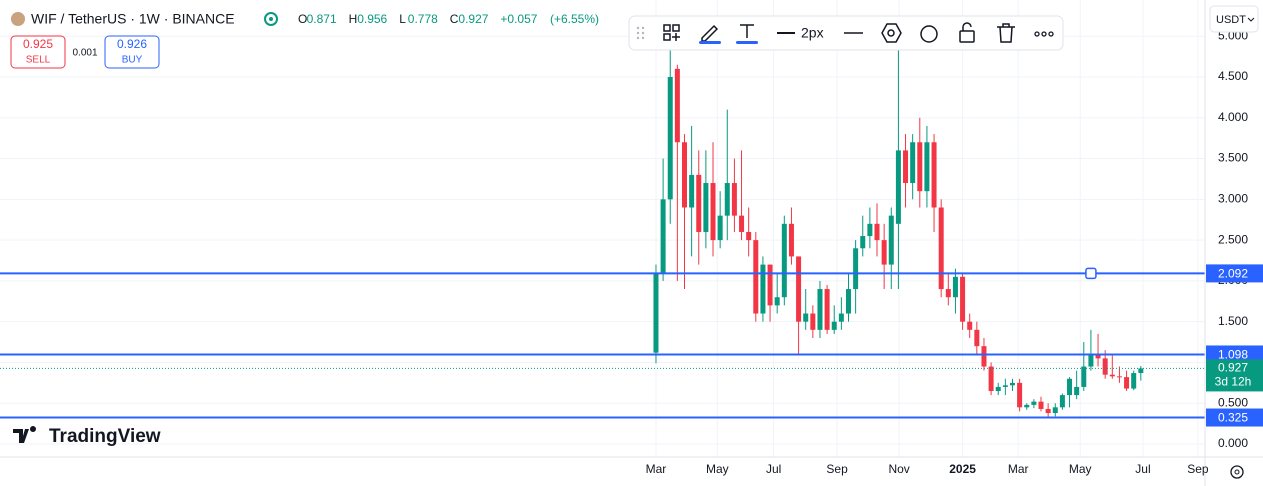  Describe the element at coordinates (747, 42) in the screenshot. I see `text-color-swatch` at that location.